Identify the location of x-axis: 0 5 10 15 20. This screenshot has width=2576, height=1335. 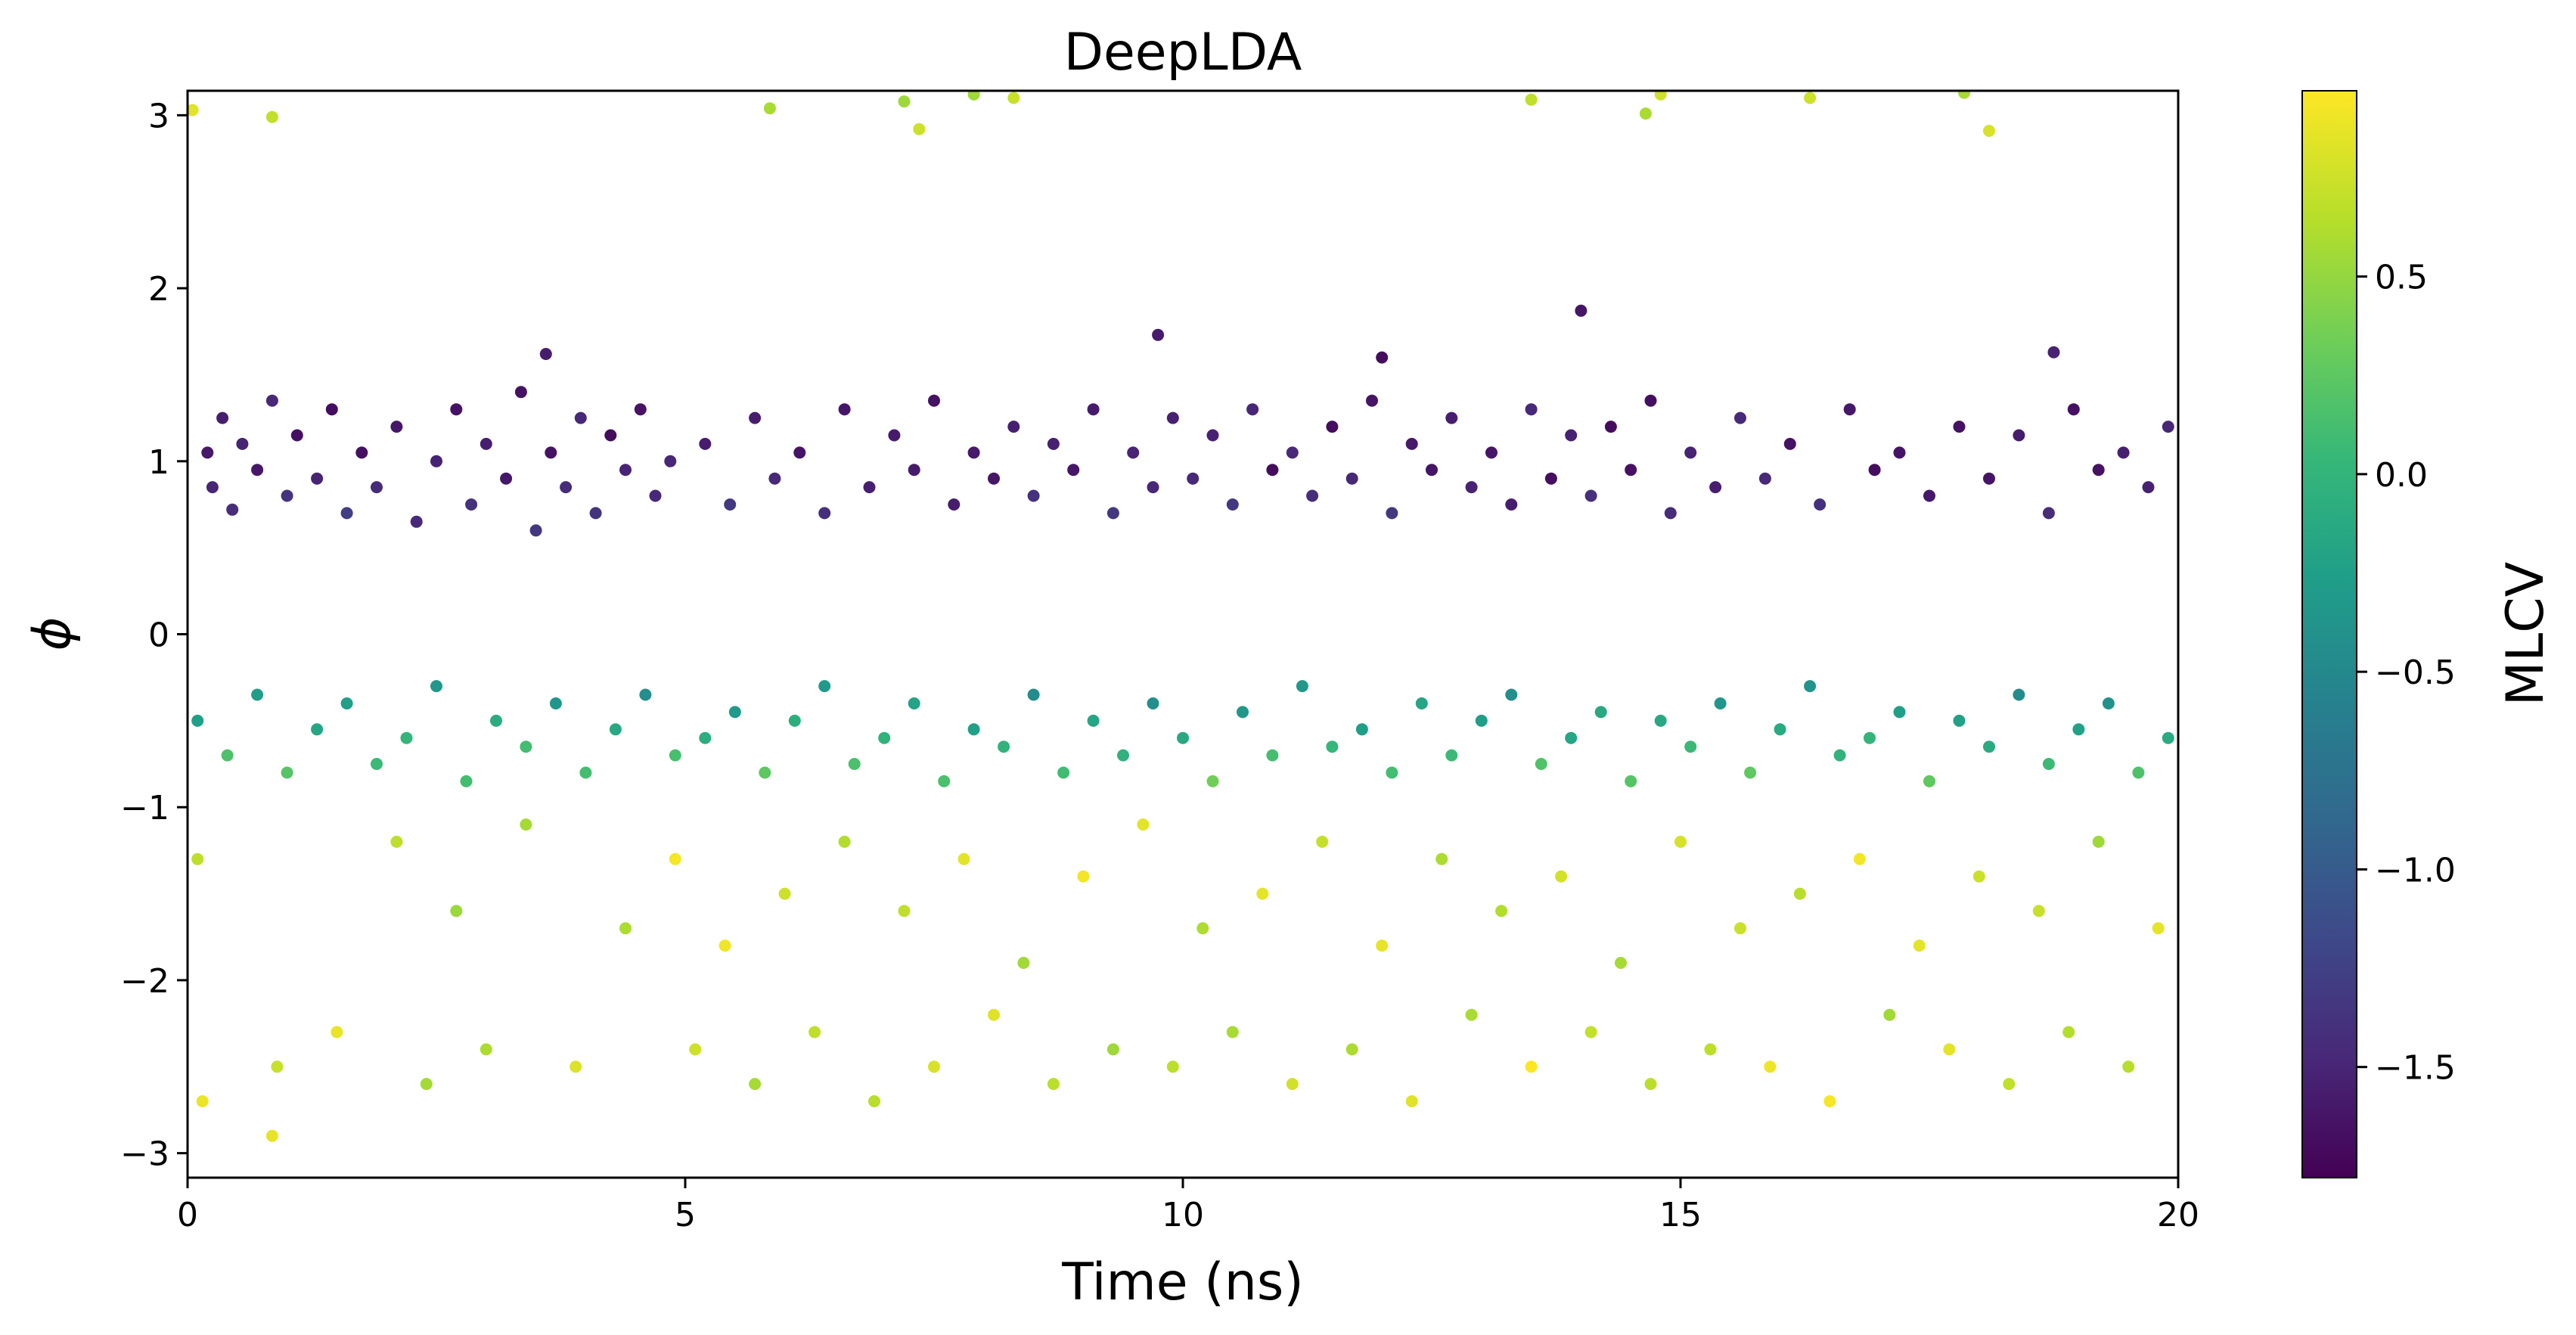
(1188, 1206).